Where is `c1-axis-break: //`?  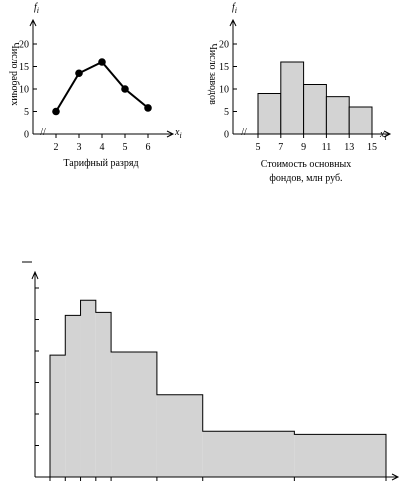
c1-axis-break: // is located at coordinates (43, 132).